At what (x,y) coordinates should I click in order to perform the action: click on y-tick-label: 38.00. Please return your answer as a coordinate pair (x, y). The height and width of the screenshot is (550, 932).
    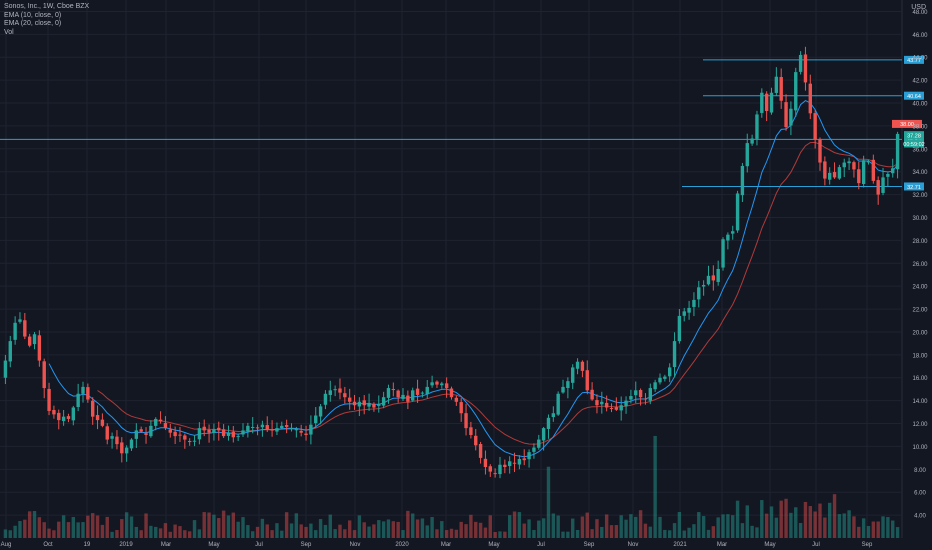
    Looking at the image, I should click on (920, 127).